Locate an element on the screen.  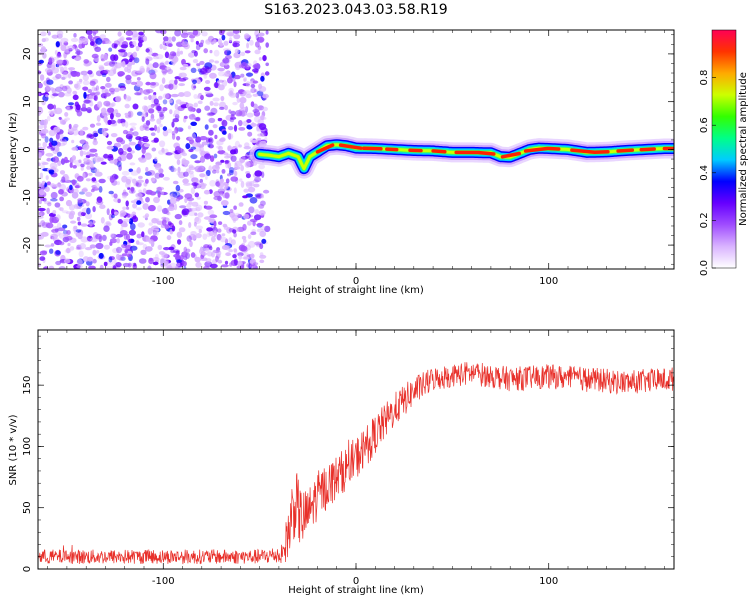
x-tick-label: 0 is located at coordinates (356, 581).